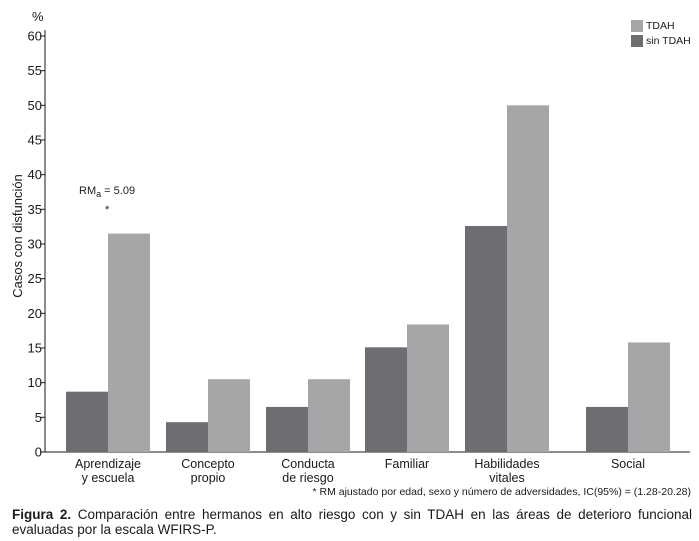 The image size is (699, 541). Describe the element at coordinates (637, 25) in the screenshot. I see `legend-swatch-tdah` at that location.